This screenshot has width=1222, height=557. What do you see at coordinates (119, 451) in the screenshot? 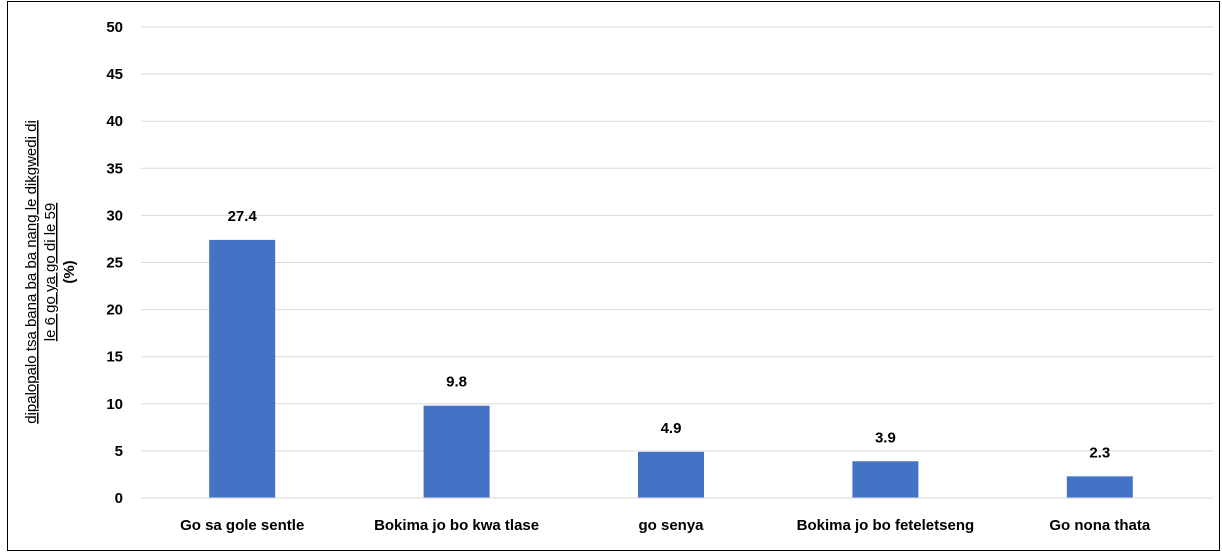
I see `y-tick-label: 5` at bounding box center [119, 451].